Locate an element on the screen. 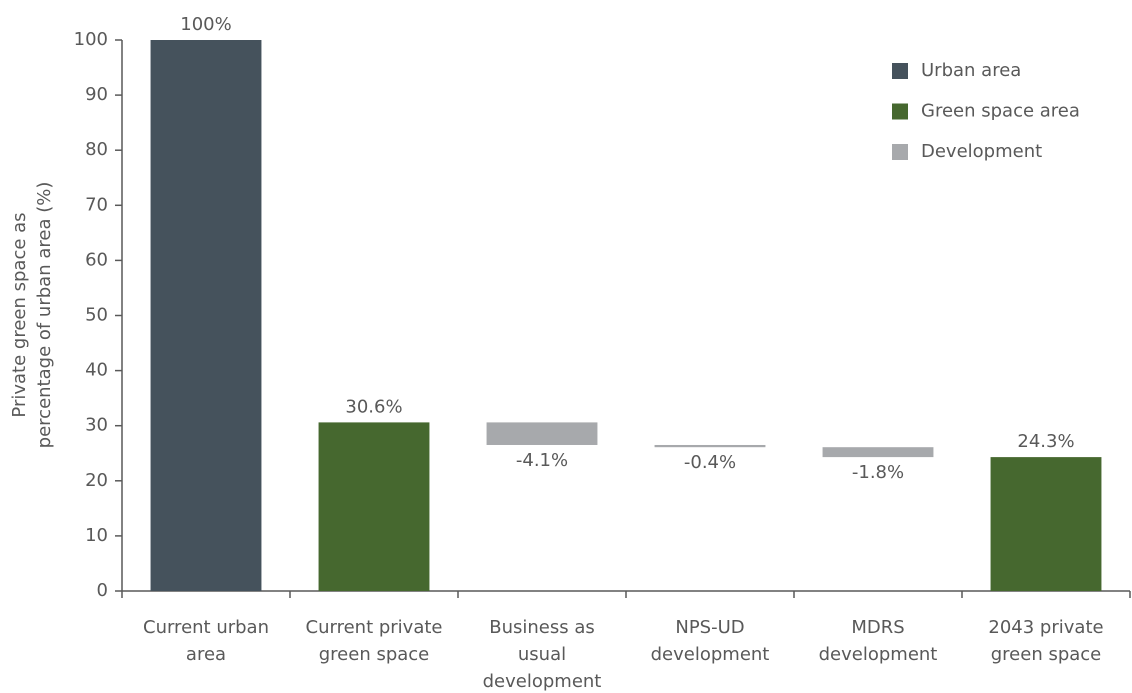  legend-label: Development is located at coordinates (981, 151).